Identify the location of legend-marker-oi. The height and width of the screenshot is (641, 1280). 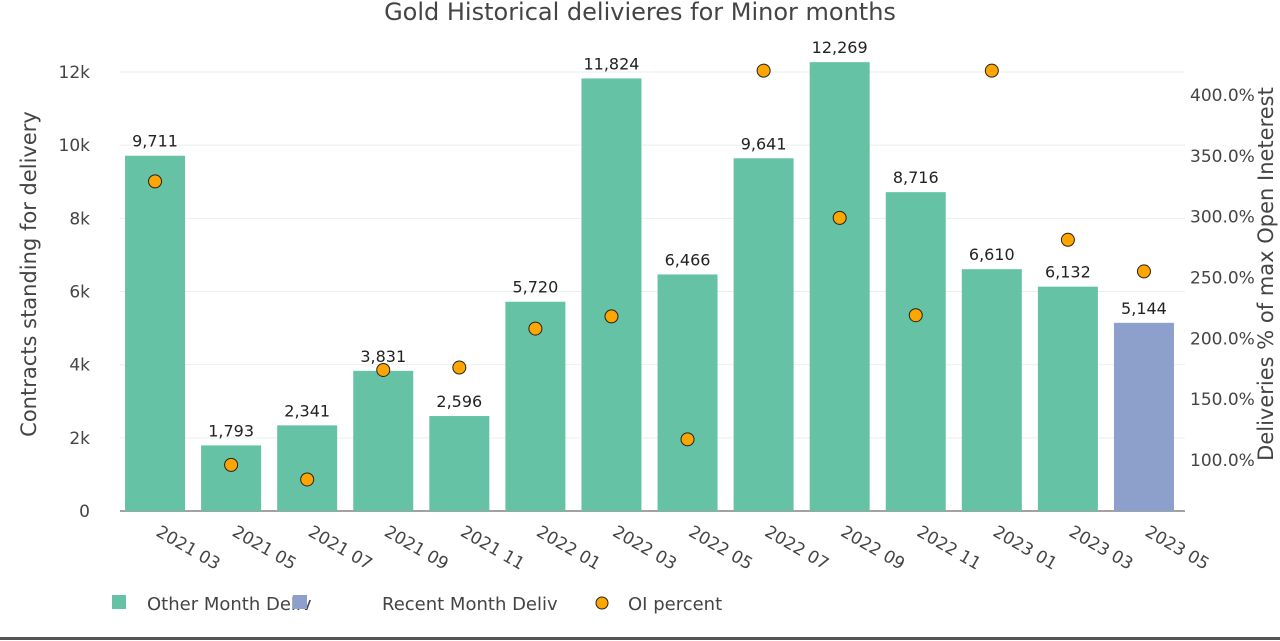
(602, 603).